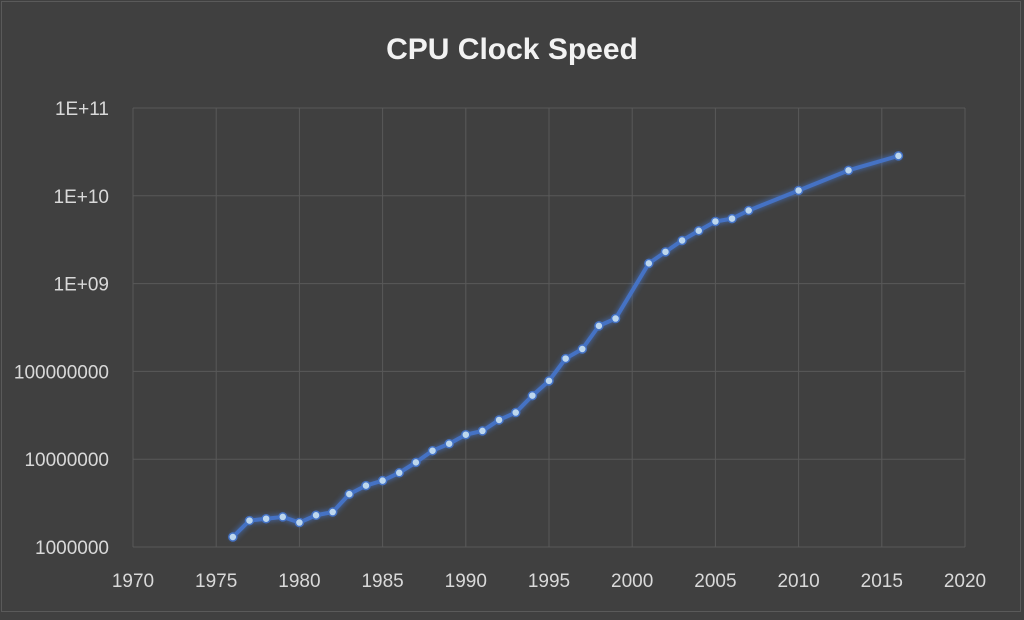 This screenshot has height=620, width=1024. What do you see at coordinates (632, 581) in the screenshot?
I see `x-tick-label: 2000` at bounding box center [632, 581].